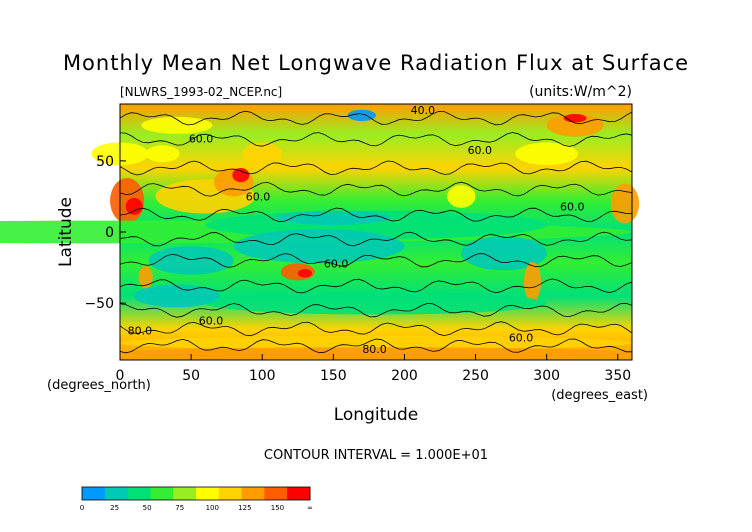  What do you see at coordinates (99, 385) in the screenshot?
I see `y-axis-unit-label: (degrees_north)` at bounding box center [99, 385].